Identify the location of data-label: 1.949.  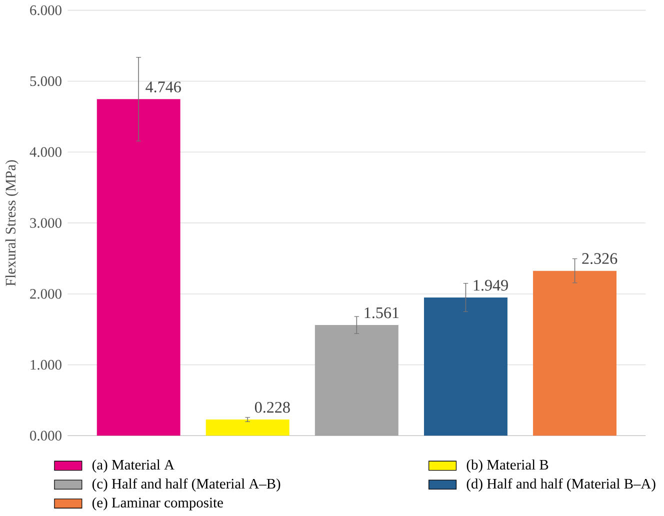
(491, 285).